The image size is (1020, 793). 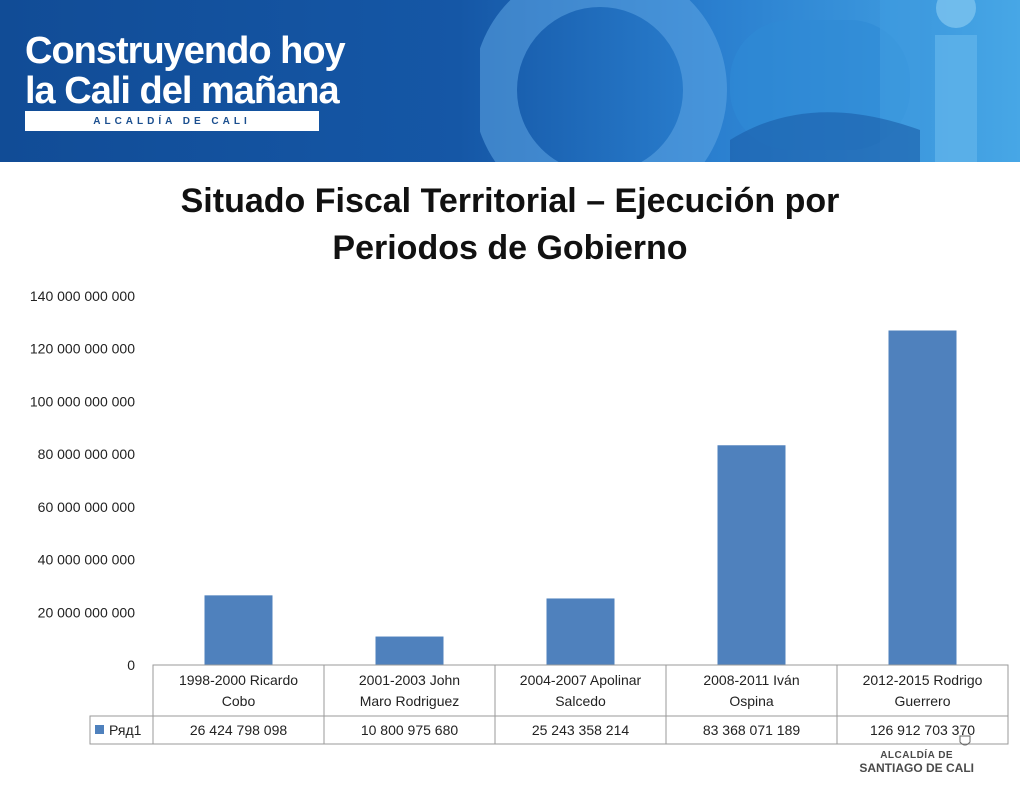 What do you see at coordinates (581, 730) in the screenshot?
I see `data-value-label: 25 243 358 214` at bounding box center [581, 730].